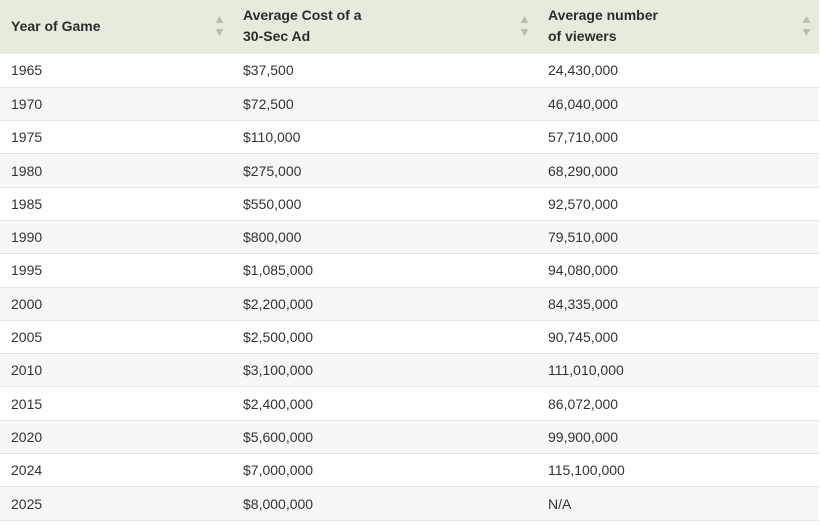 This screenshot has width=820, height=525. Describe the element at coordinates (27, 303) in the screenshot. I see `cell-year: 2000` at that location.